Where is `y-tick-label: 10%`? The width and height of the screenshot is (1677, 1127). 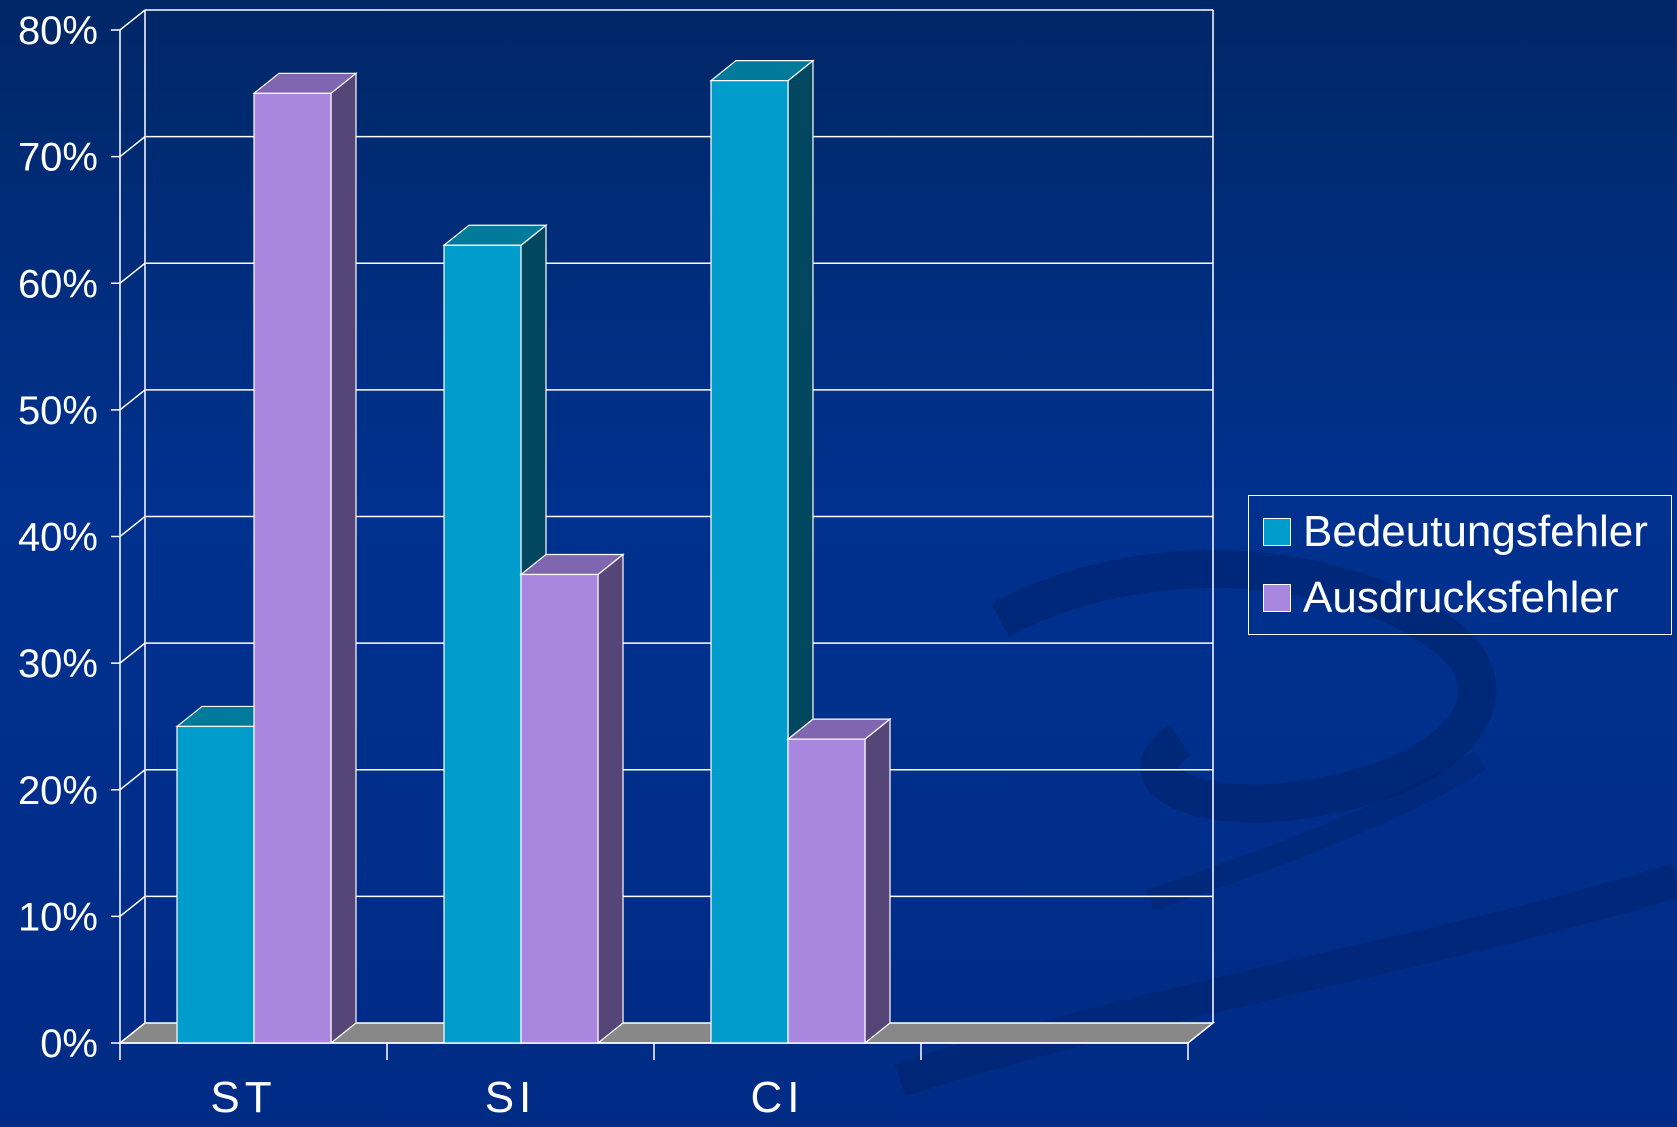 y-tick-label: 10% is located at coordinates (58, 917).